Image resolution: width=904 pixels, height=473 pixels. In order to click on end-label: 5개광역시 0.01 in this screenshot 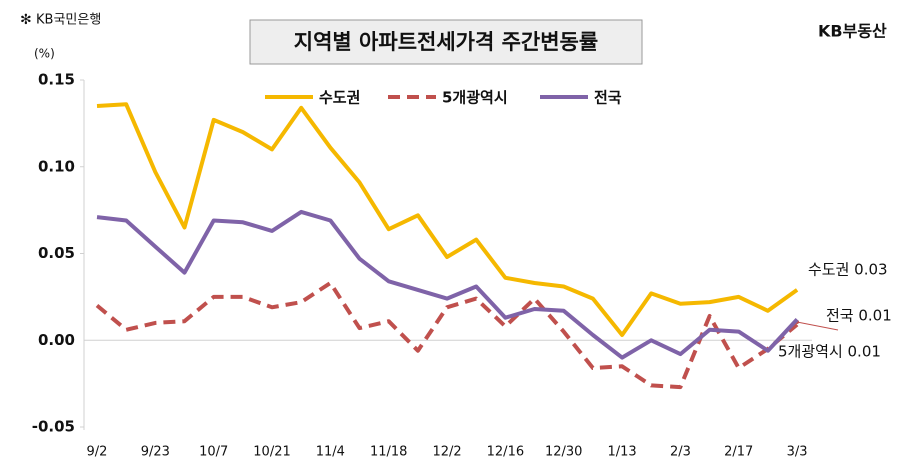, I will do `click(829, 352)`.